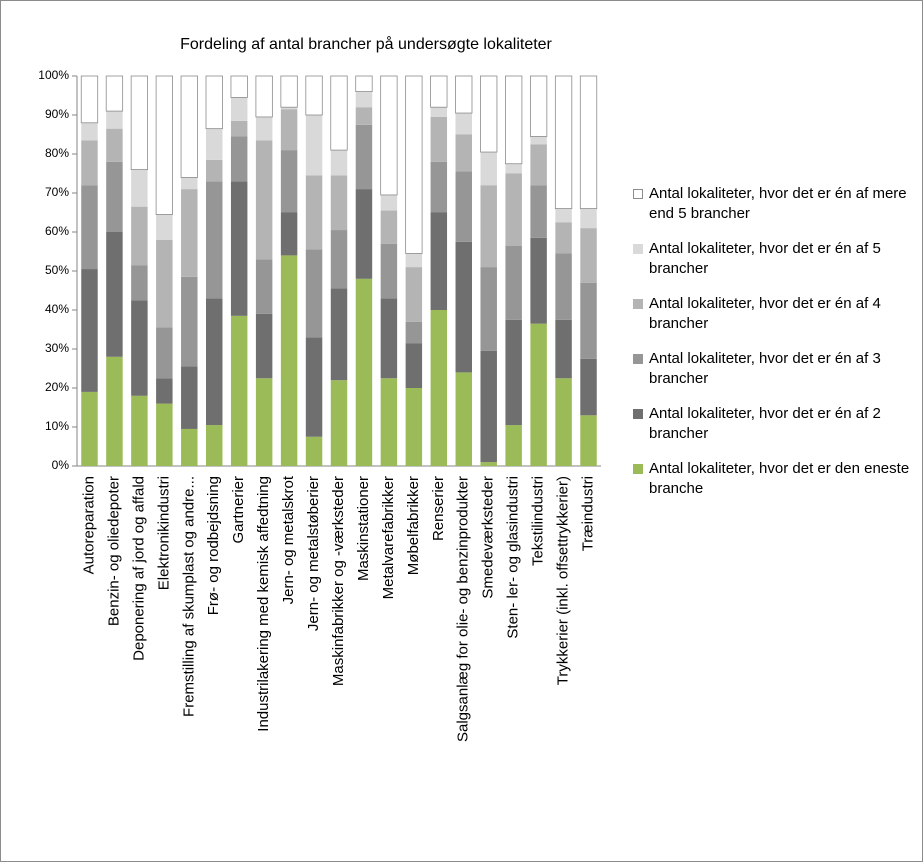 This screenshot has height=862, width=923. Describe the element at coordinates (57, 309) in the screenshot. I see `y-tick-label: 40%` at that location.